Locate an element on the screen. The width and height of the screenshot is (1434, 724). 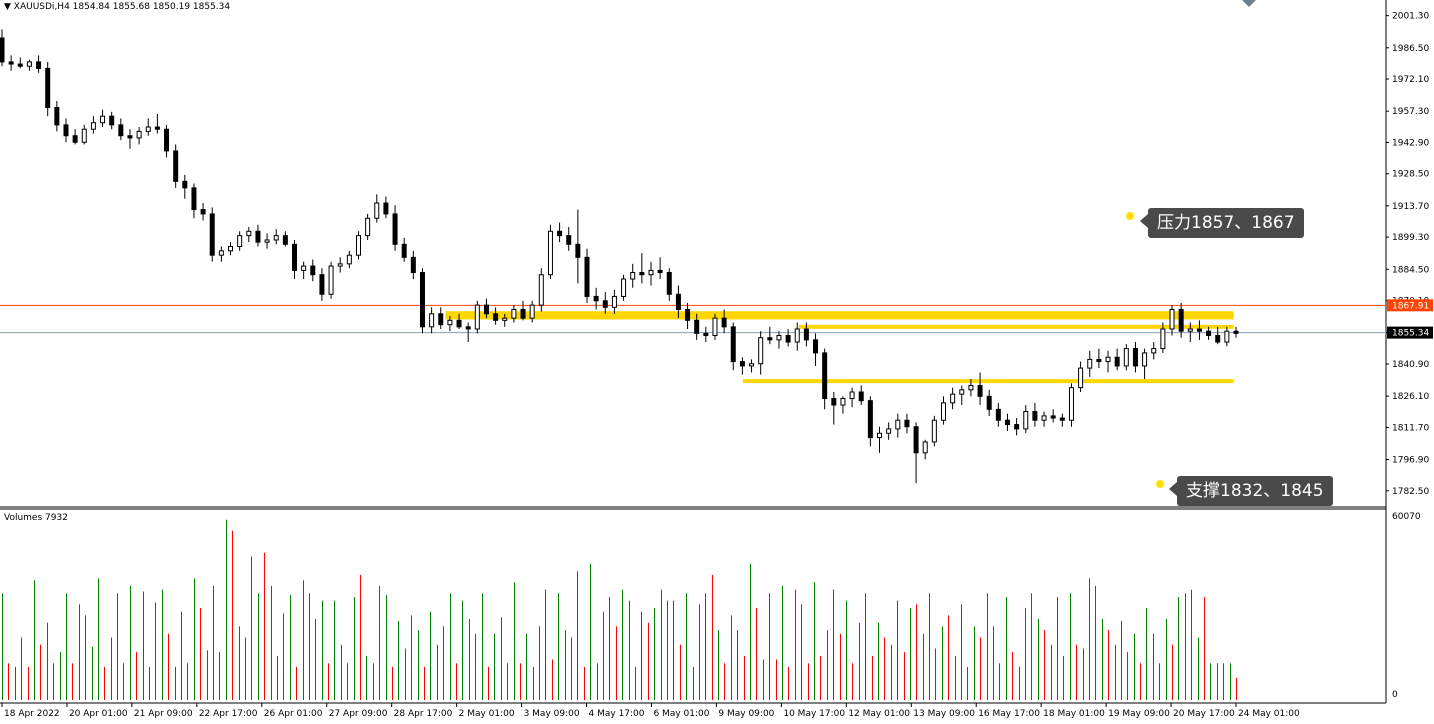
resistance-callout: 压力1857、1867 is located at coordinates (1226, 223).